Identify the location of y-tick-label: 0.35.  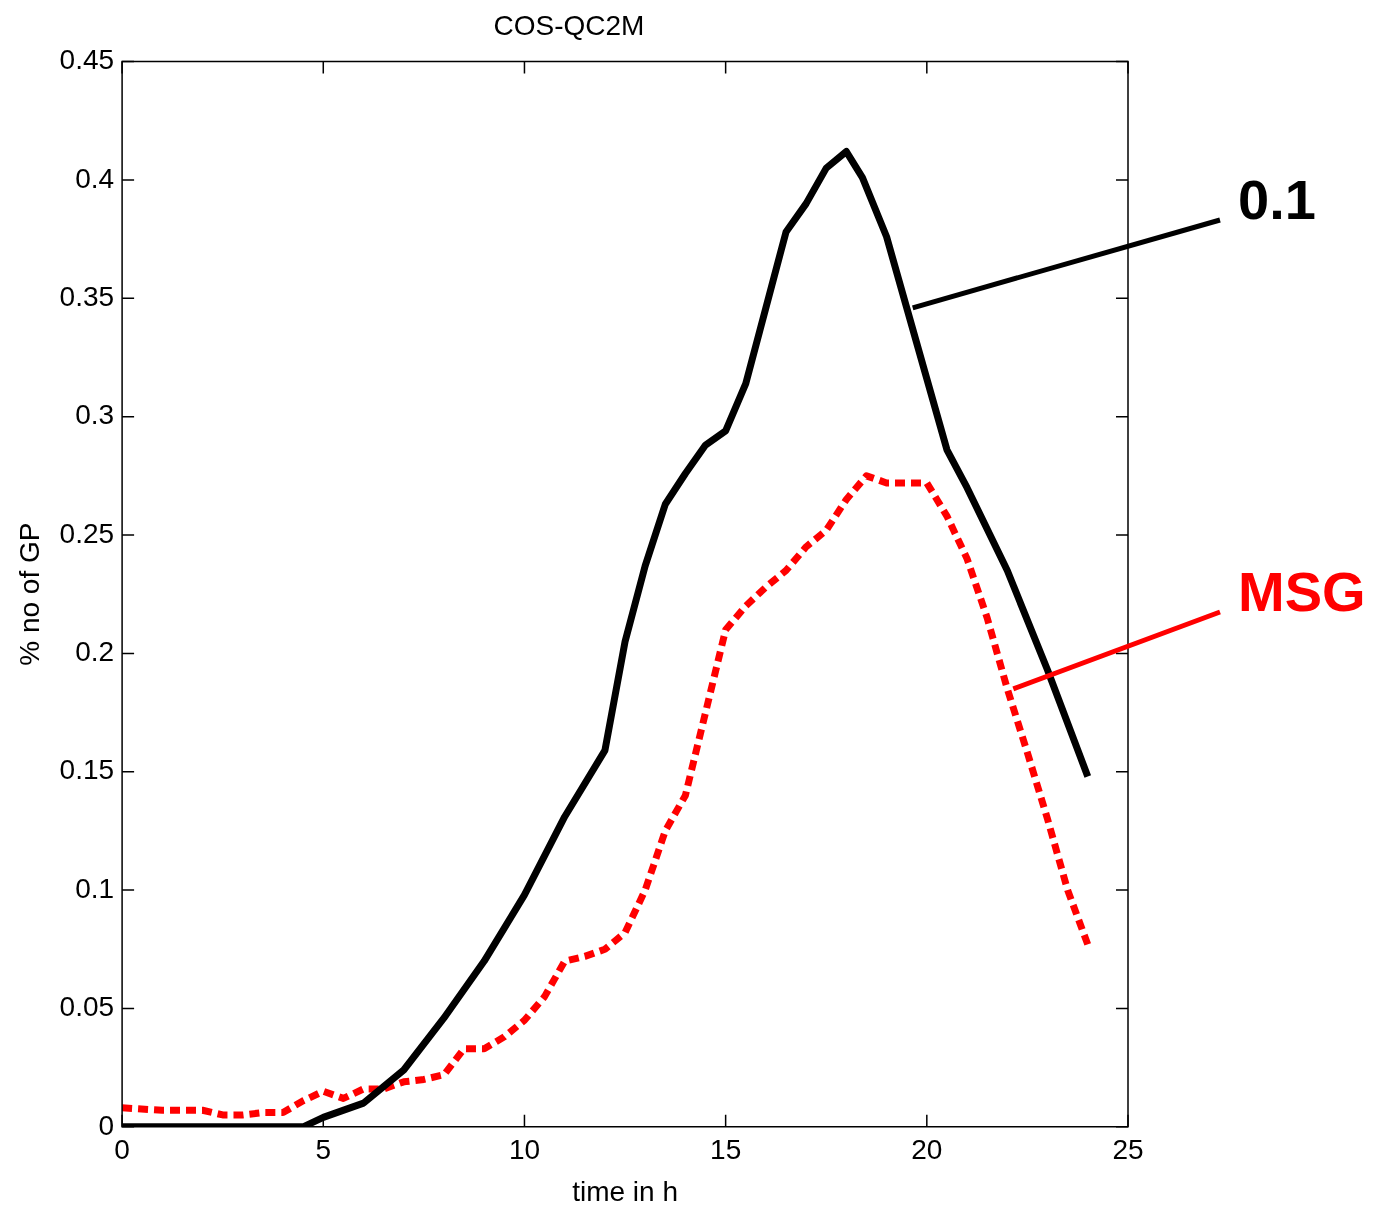
(87, 297).